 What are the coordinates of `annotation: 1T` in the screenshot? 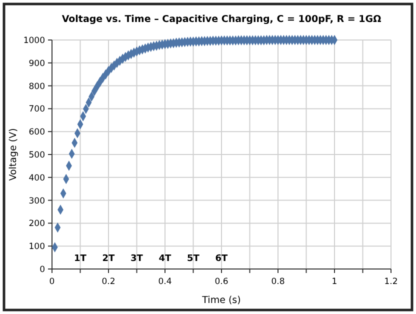 It's located at (81, 259).